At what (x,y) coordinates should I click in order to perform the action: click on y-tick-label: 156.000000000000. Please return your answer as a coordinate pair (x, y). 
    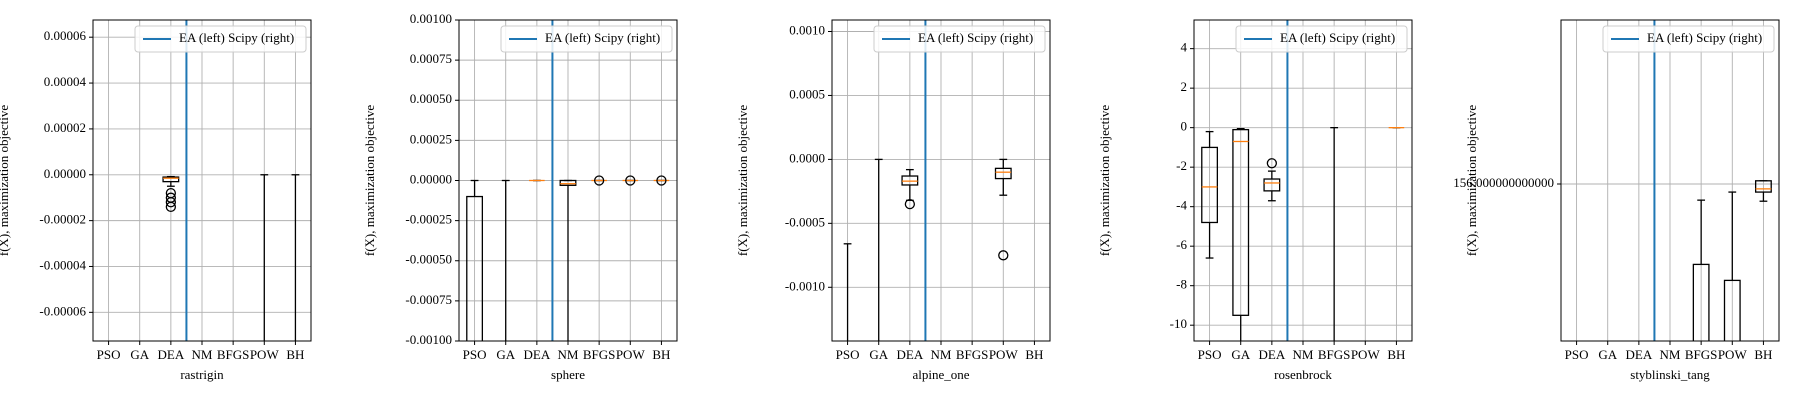
    Looking at the image, I should click on (1503, 182).